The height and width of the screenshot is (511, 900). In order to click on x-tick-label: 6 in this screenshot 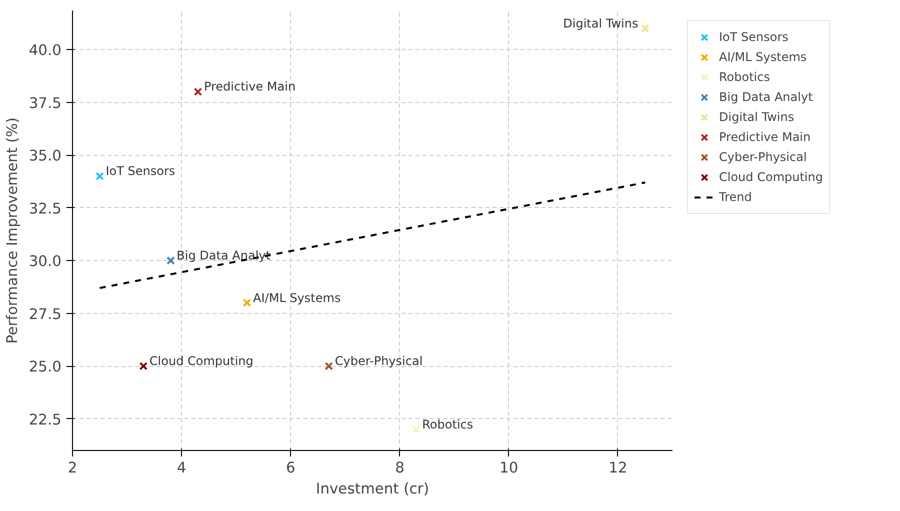, I will do `click(291, 468)`.